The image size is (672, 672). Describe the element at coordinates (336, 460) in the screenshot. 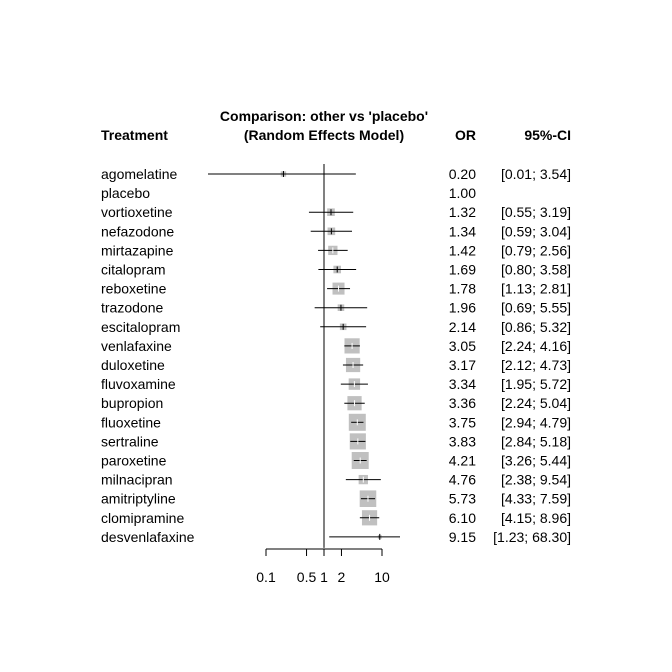

I see `forest-row: paroxetine 4.21 [3.26; 5.44]` at that location.